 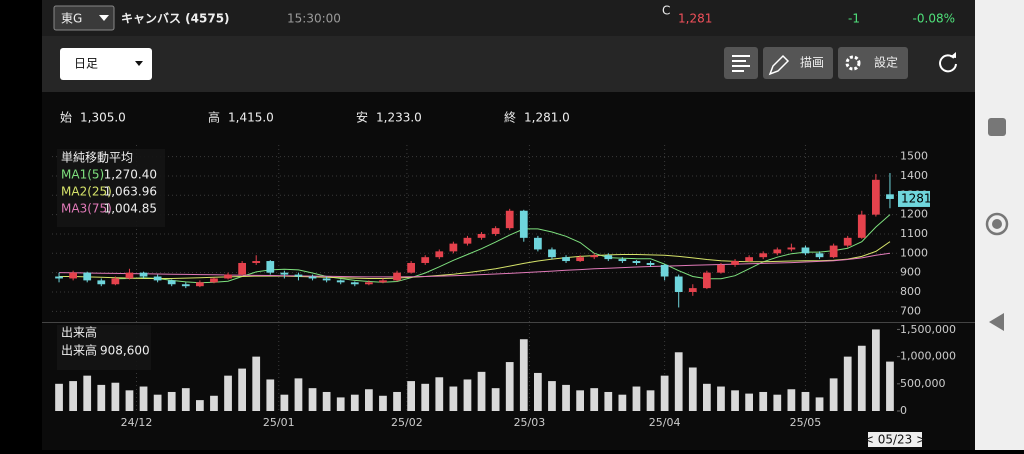 What do you see at coordinates (997, 127) in the screenshot?
I see `nav-recent` at bounding box center [997, 127].